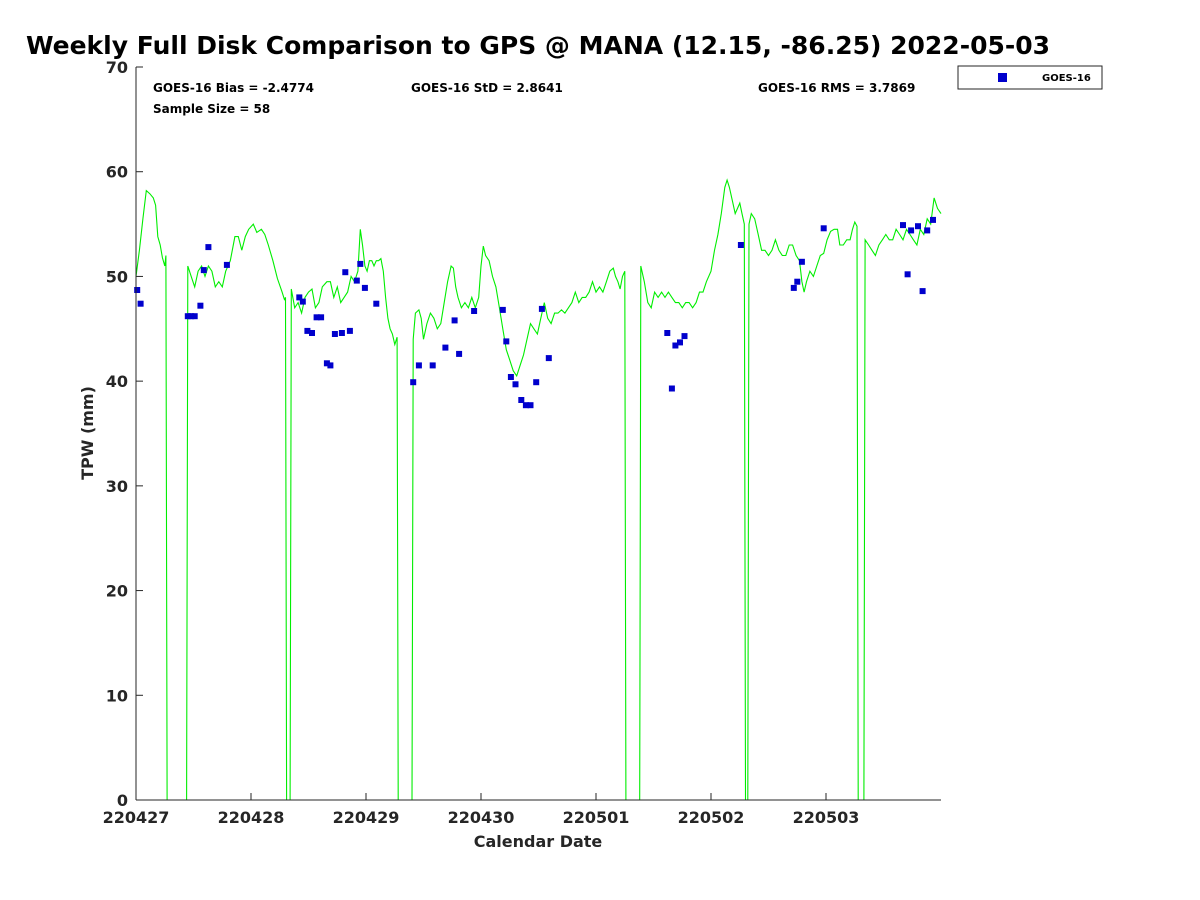  I want to click on x-tick-label: 220430, so click(481, 817).